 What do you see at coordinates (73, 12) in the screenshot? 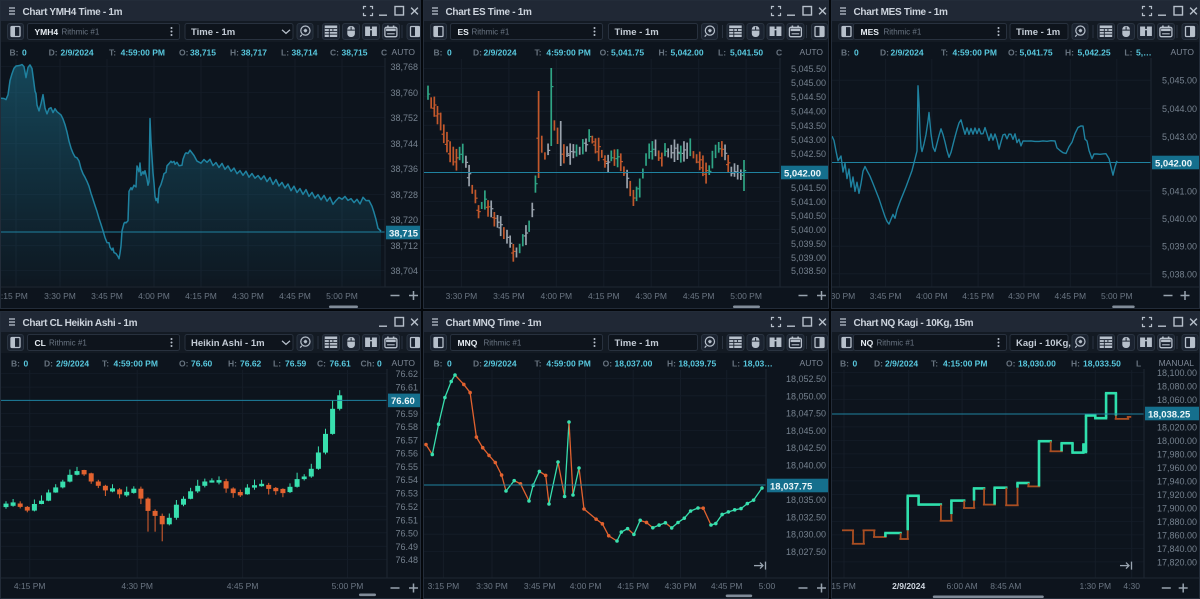
I see `svg-text: Chart YMH4 Time - 1m` at bounding box center [73, 12].